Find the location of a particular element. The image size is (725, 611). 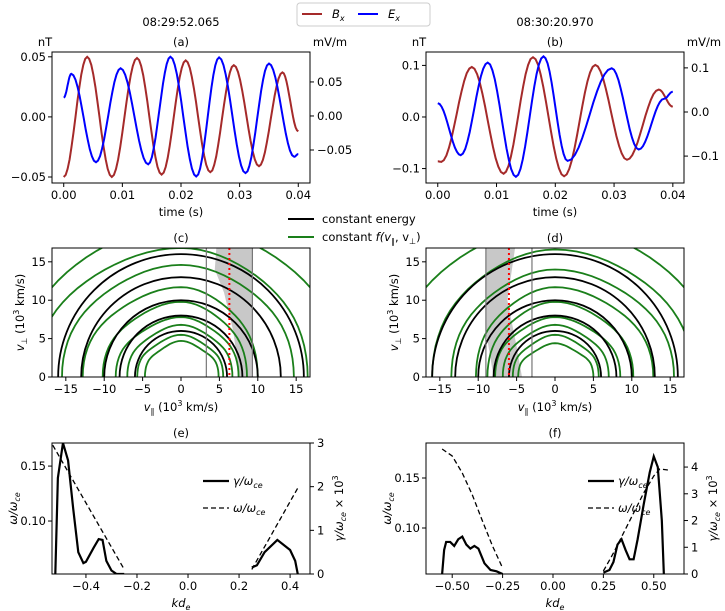

x-tick-label: −0.2 is located at coordinates (137, 586).